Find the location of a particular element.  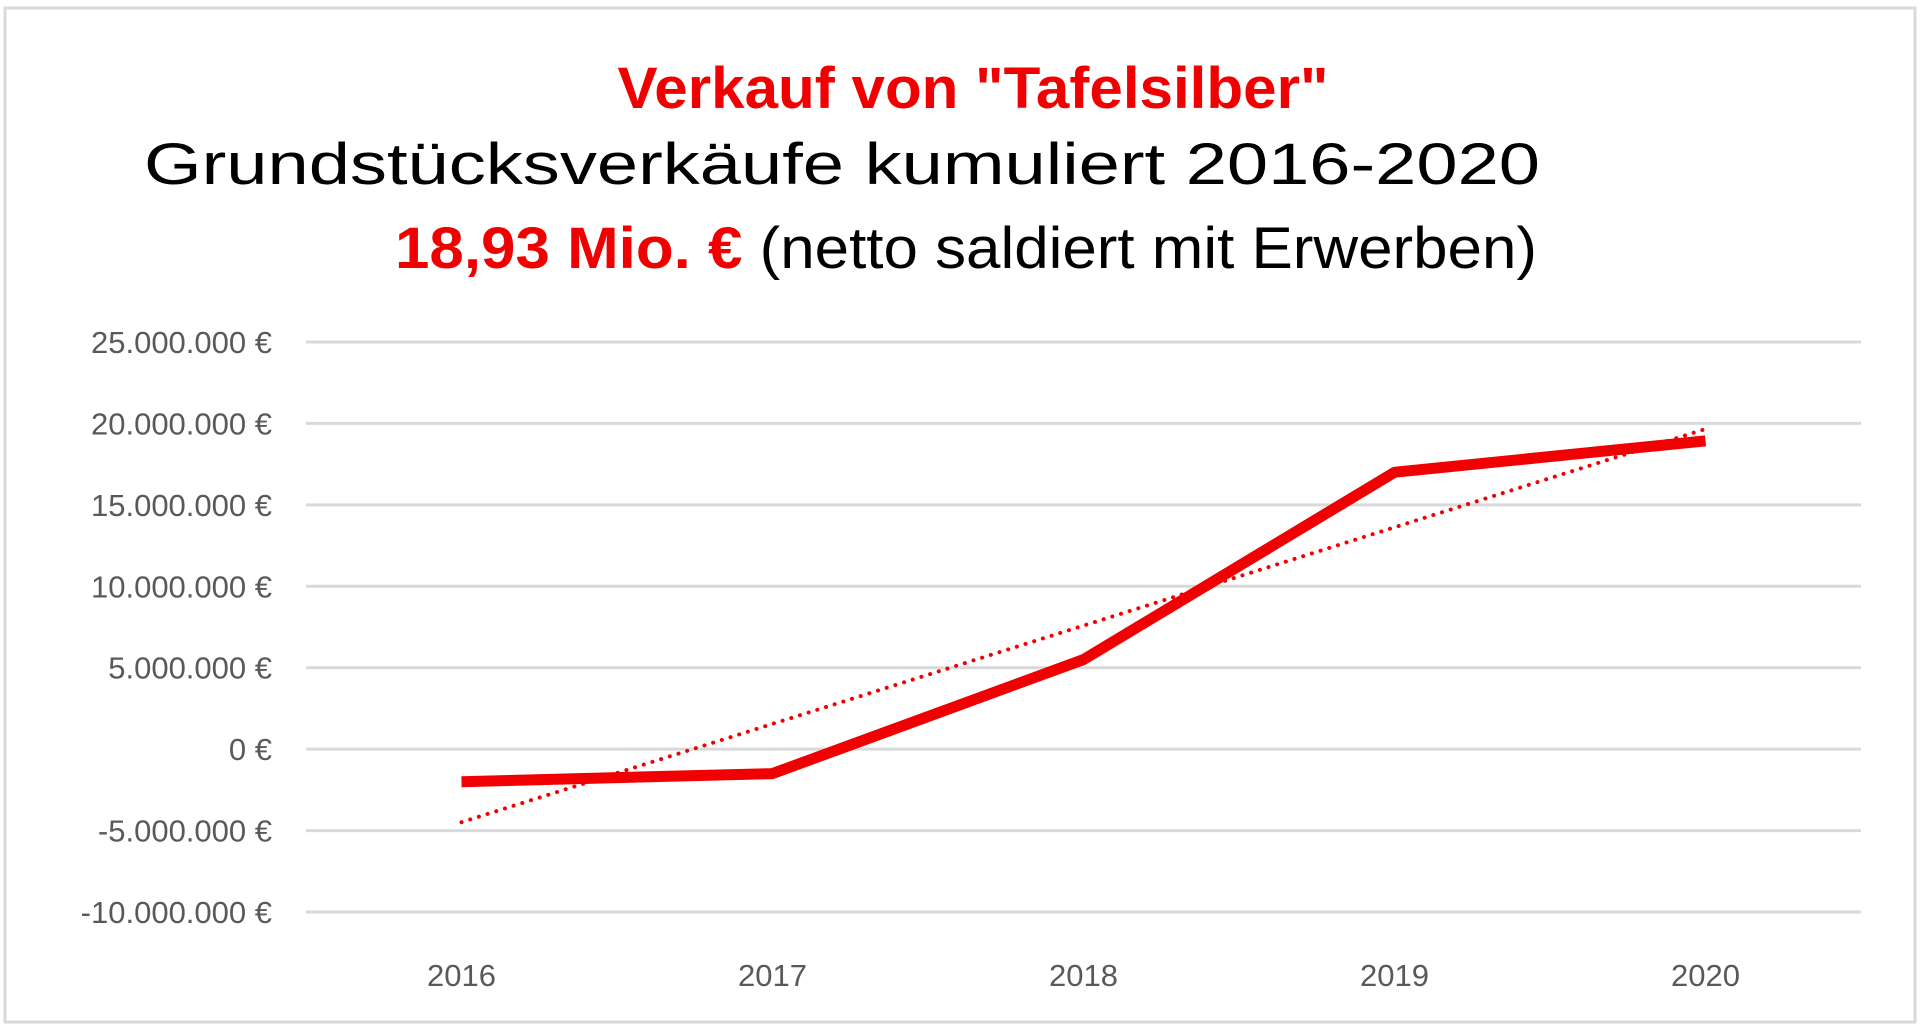

total-amount: 18,93 Mio. € is located at coordinates (568, 248).